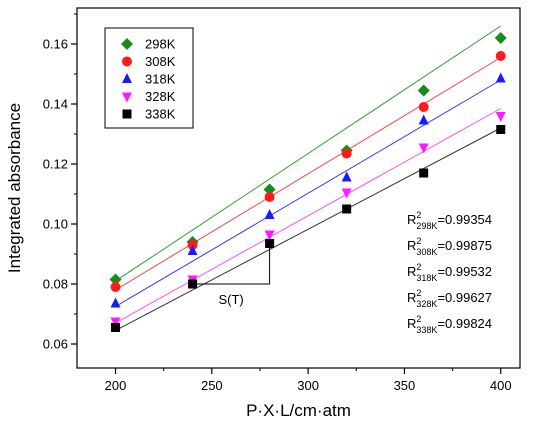 This screenshot has width=550, height=424. Describe the element at coordinates (127, 61) in the screenshot. I see `legend-marker-308K` at that location.